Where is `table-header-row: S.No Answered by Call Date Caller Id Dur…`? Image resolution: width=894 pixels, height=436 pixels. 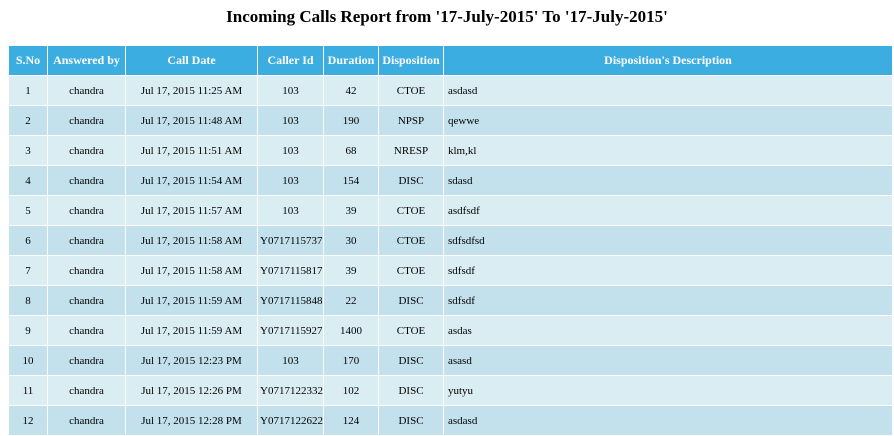
table-header-row: S.No Answered by Call Date Caller Id Dur… is located at coordinates (450, 60).